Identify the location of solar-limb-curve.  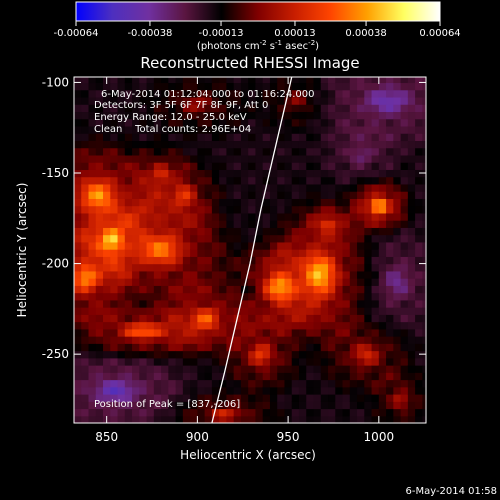
(252, 250).